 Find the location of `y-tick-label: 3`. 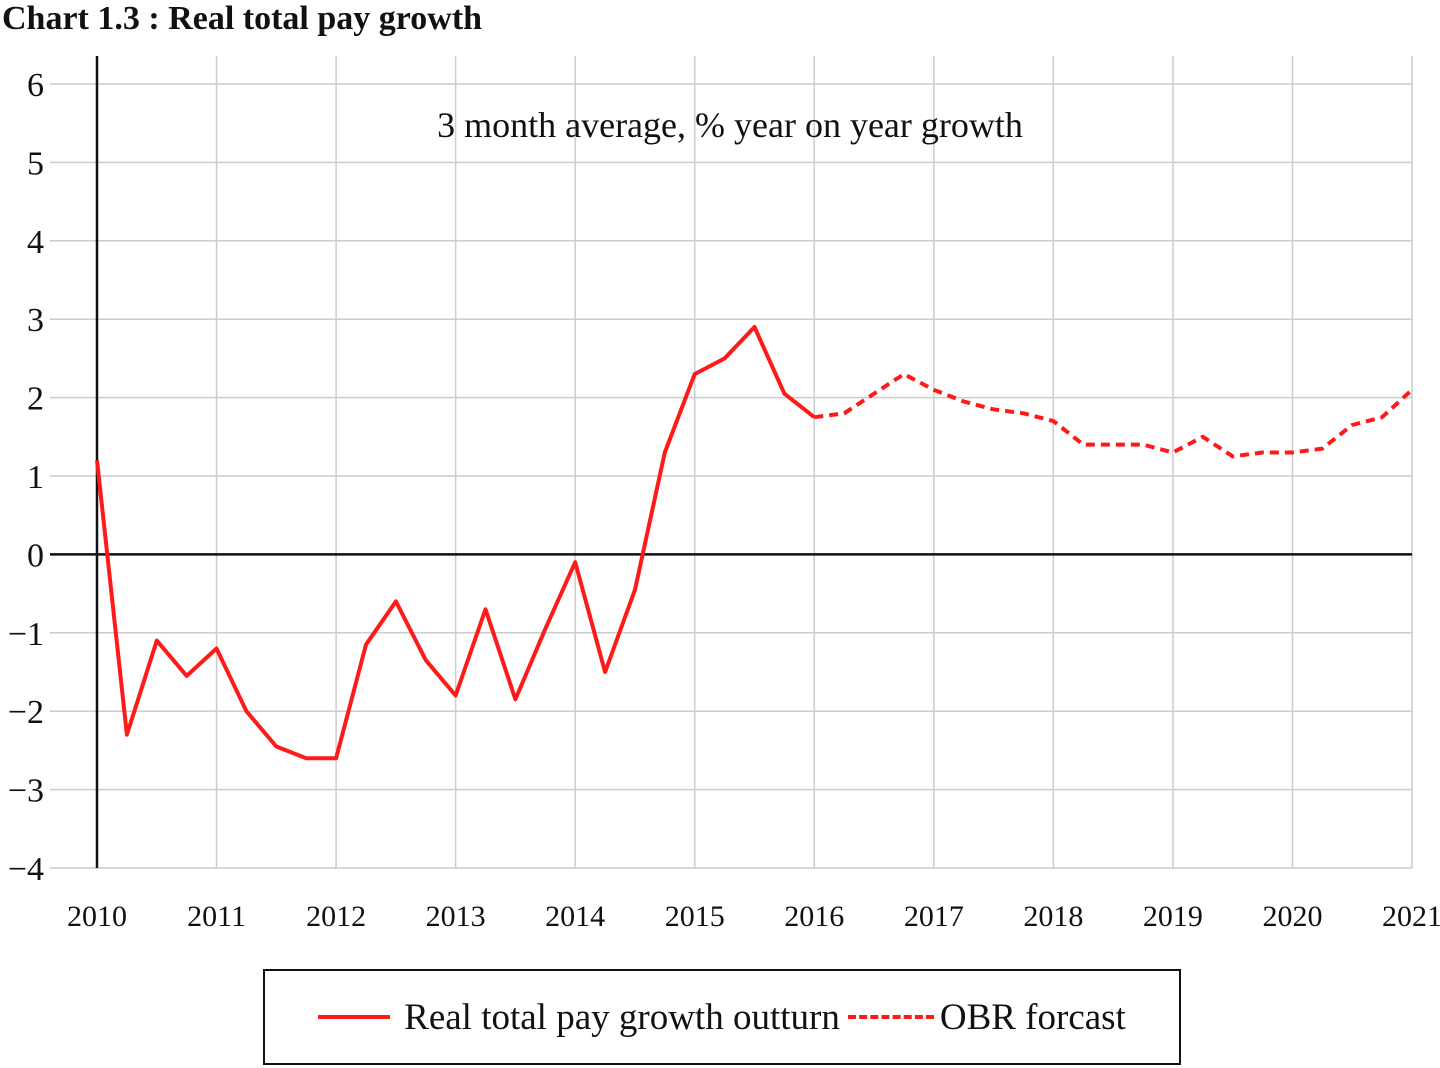

y-tick-label: 3 is located at coordinates (35, 320).